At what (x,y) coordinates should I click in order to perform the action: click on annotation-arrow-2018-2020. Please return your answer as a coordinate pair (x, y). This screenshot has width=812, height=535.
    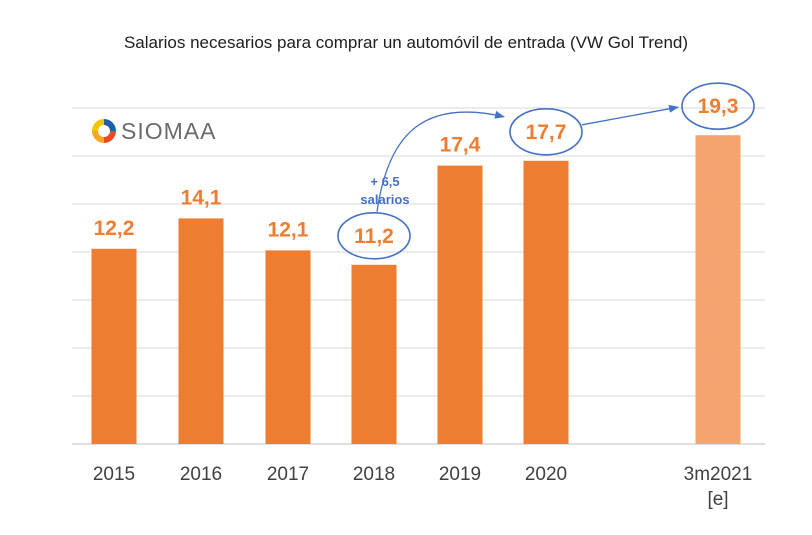
    Looking at the image, I should click on (440, 161).